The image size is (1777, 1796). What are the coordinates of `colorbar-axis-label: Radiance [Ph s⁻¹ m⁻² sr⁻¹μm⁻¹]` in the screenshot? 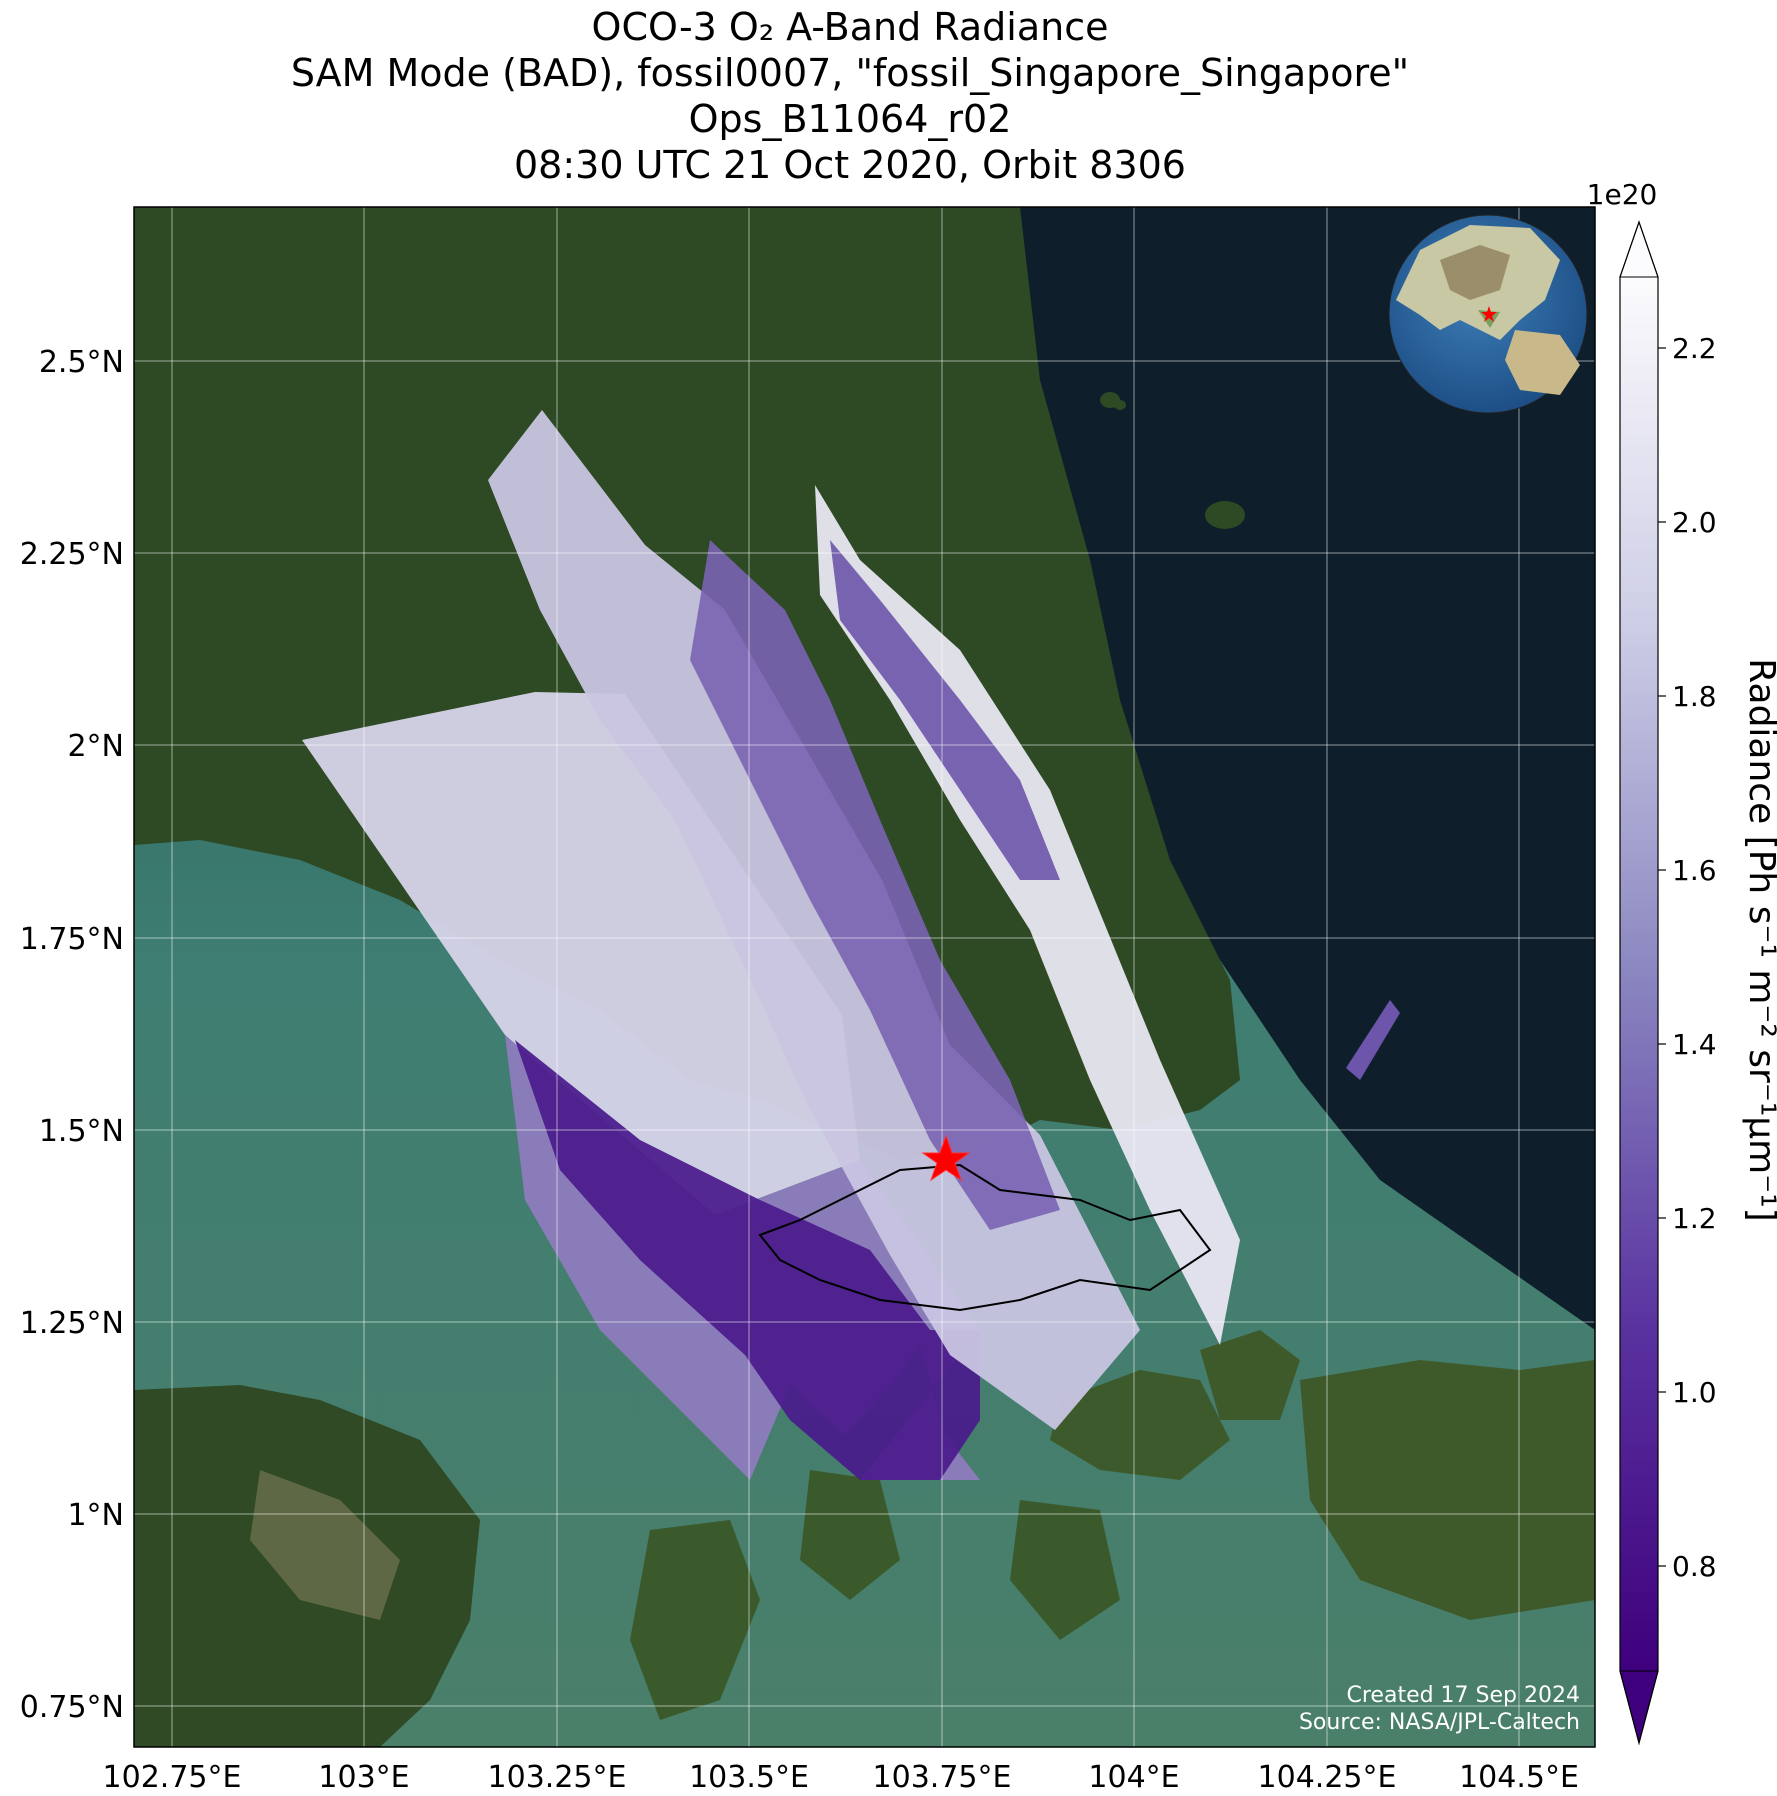 It's located at (1759, 939).